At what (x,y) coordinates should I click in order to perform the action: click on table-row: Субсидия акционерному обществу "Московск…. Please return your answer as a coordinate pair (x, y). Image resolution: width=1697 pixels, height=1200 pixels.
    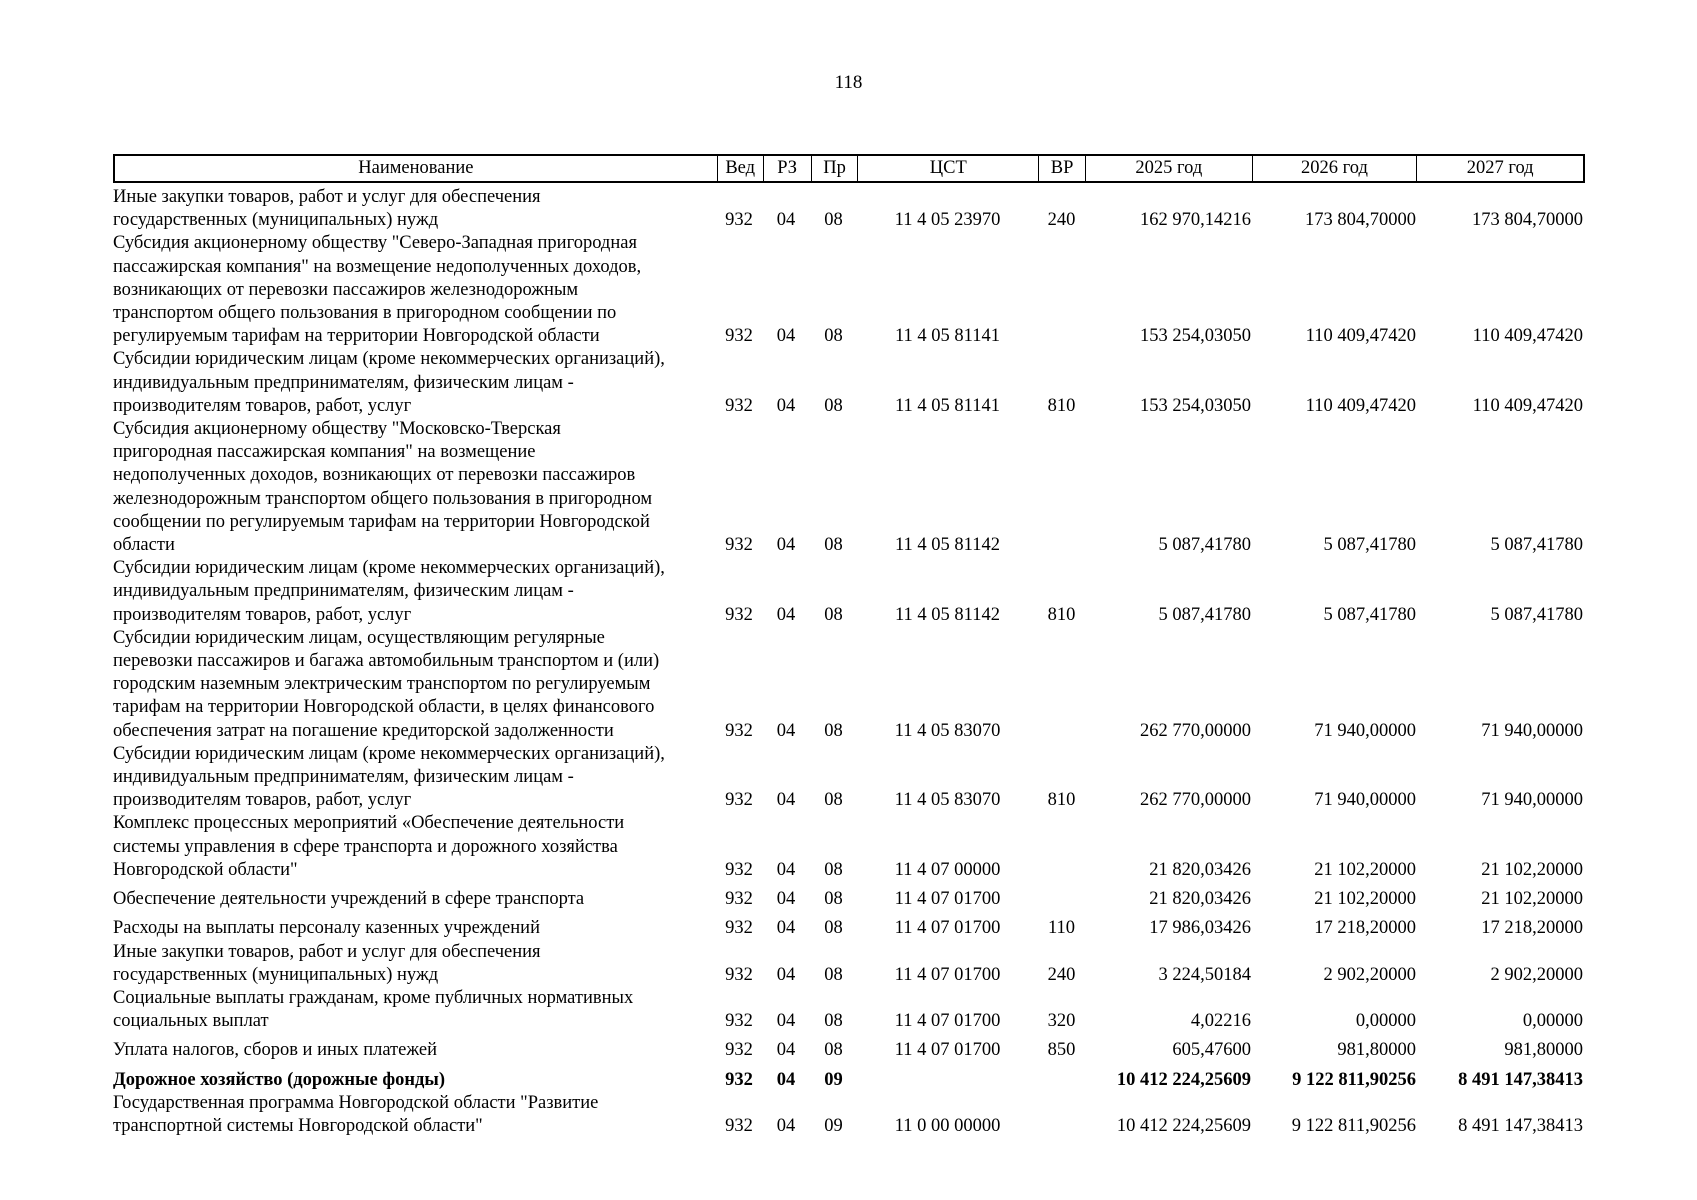
    Looking at the image, I should click on (849, 487).